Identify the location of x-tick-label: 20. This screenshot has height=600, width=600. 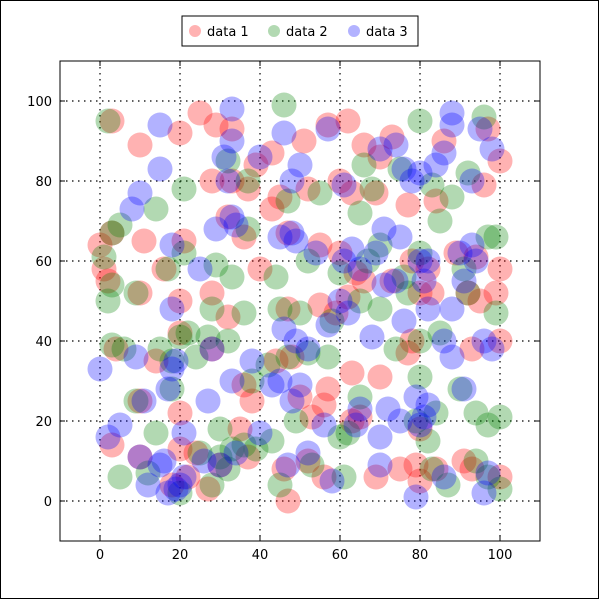
(180, 555).